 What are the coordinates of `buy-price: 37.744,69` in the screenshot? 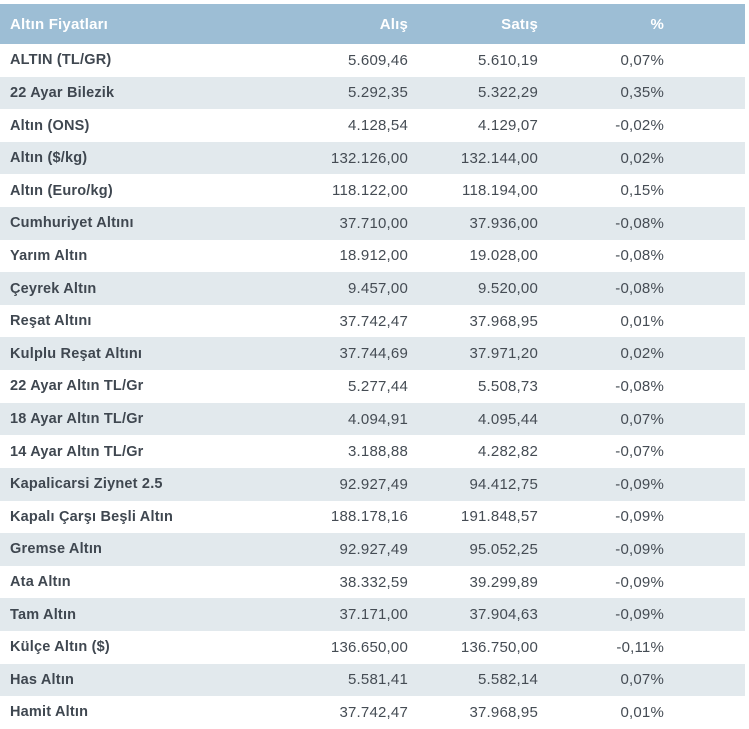 It's located at (373, 354).